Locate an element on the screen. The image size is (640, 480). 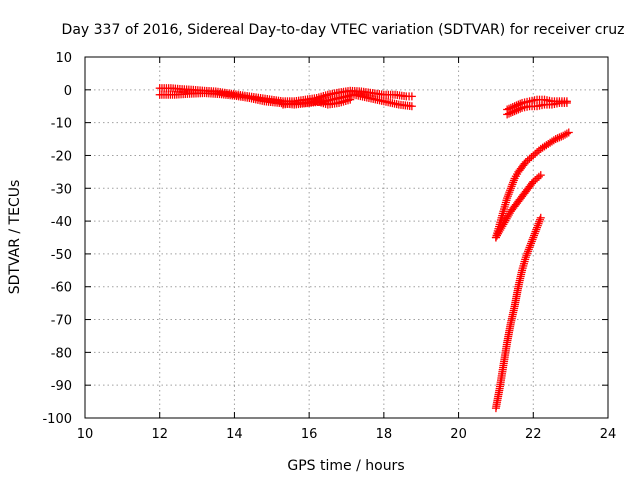
y-axis-label: SDTVAR / TECUs is located at coordinates (15, 237).